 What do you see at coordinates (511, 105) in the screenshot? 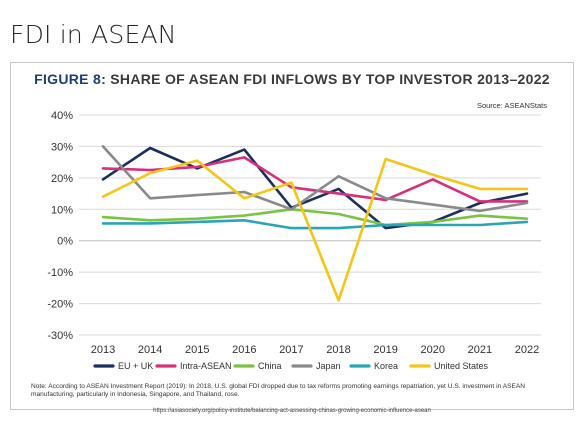
I see `source-note: Source: ASEANStats` at bounding box center [511, 105].